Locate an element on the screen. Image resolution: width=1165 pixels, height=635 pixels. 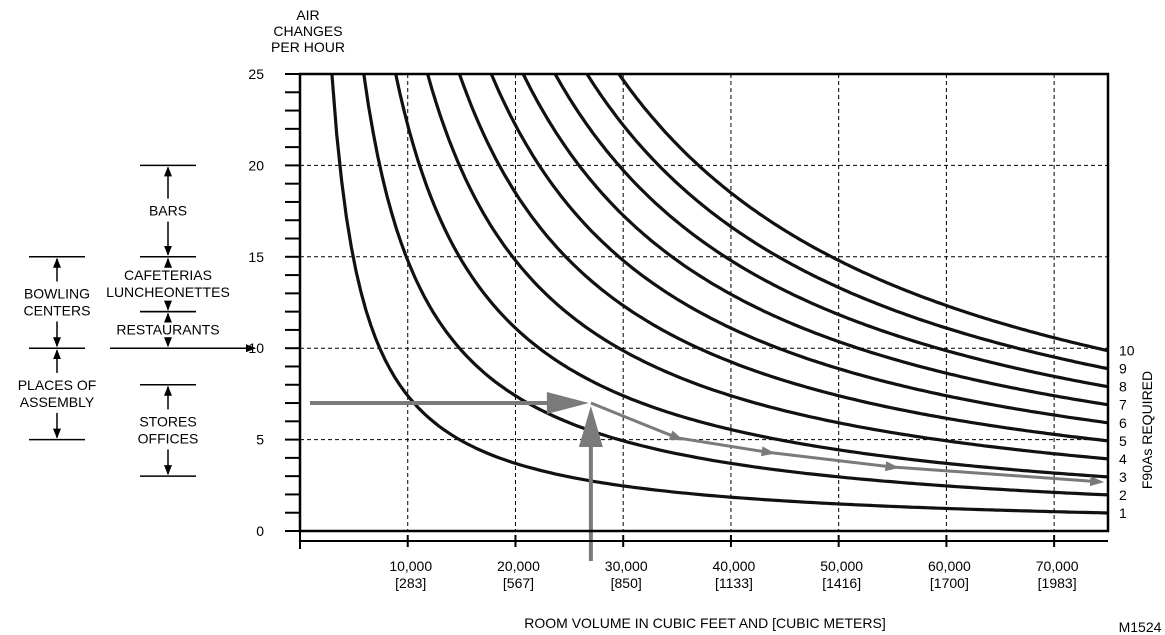
curve-label-8: 8 is located at coordinates (1123, 387).